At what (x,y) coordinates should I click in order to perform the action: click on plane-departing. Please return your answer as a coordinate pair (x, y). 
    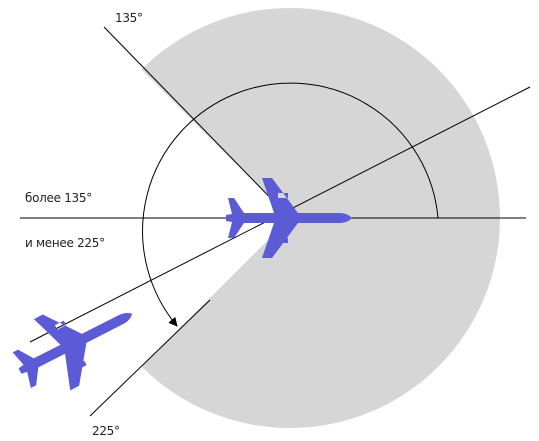
    Looking at the image, I should click on (76, 342).